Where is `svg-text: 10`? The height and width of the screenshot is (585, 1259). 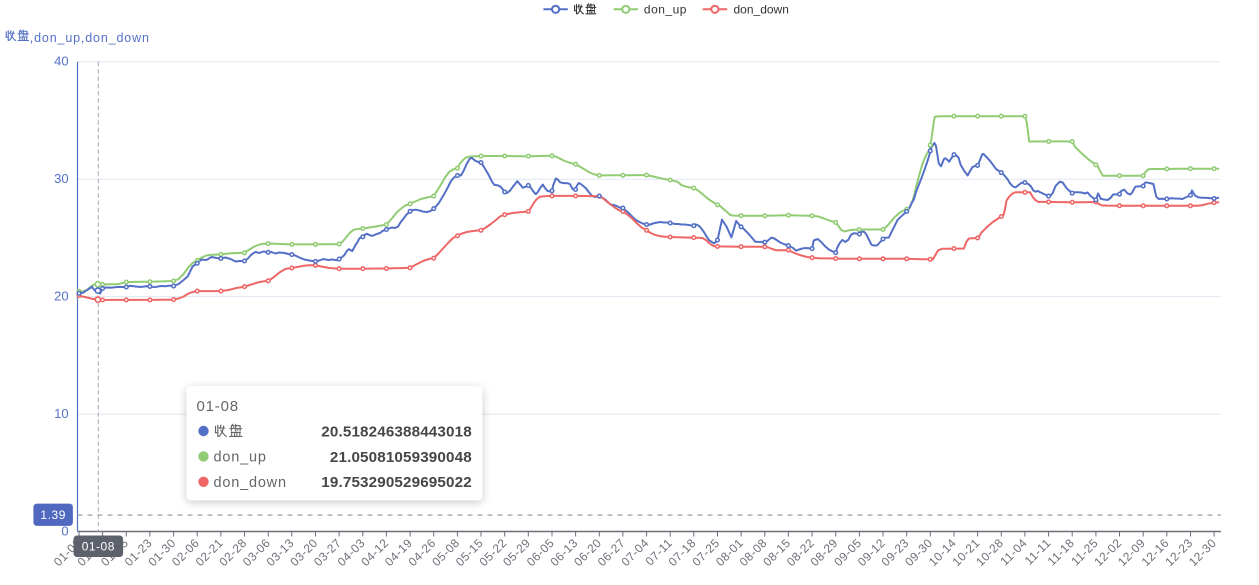
svg-text: 10 is located at coordinates (61, 413).